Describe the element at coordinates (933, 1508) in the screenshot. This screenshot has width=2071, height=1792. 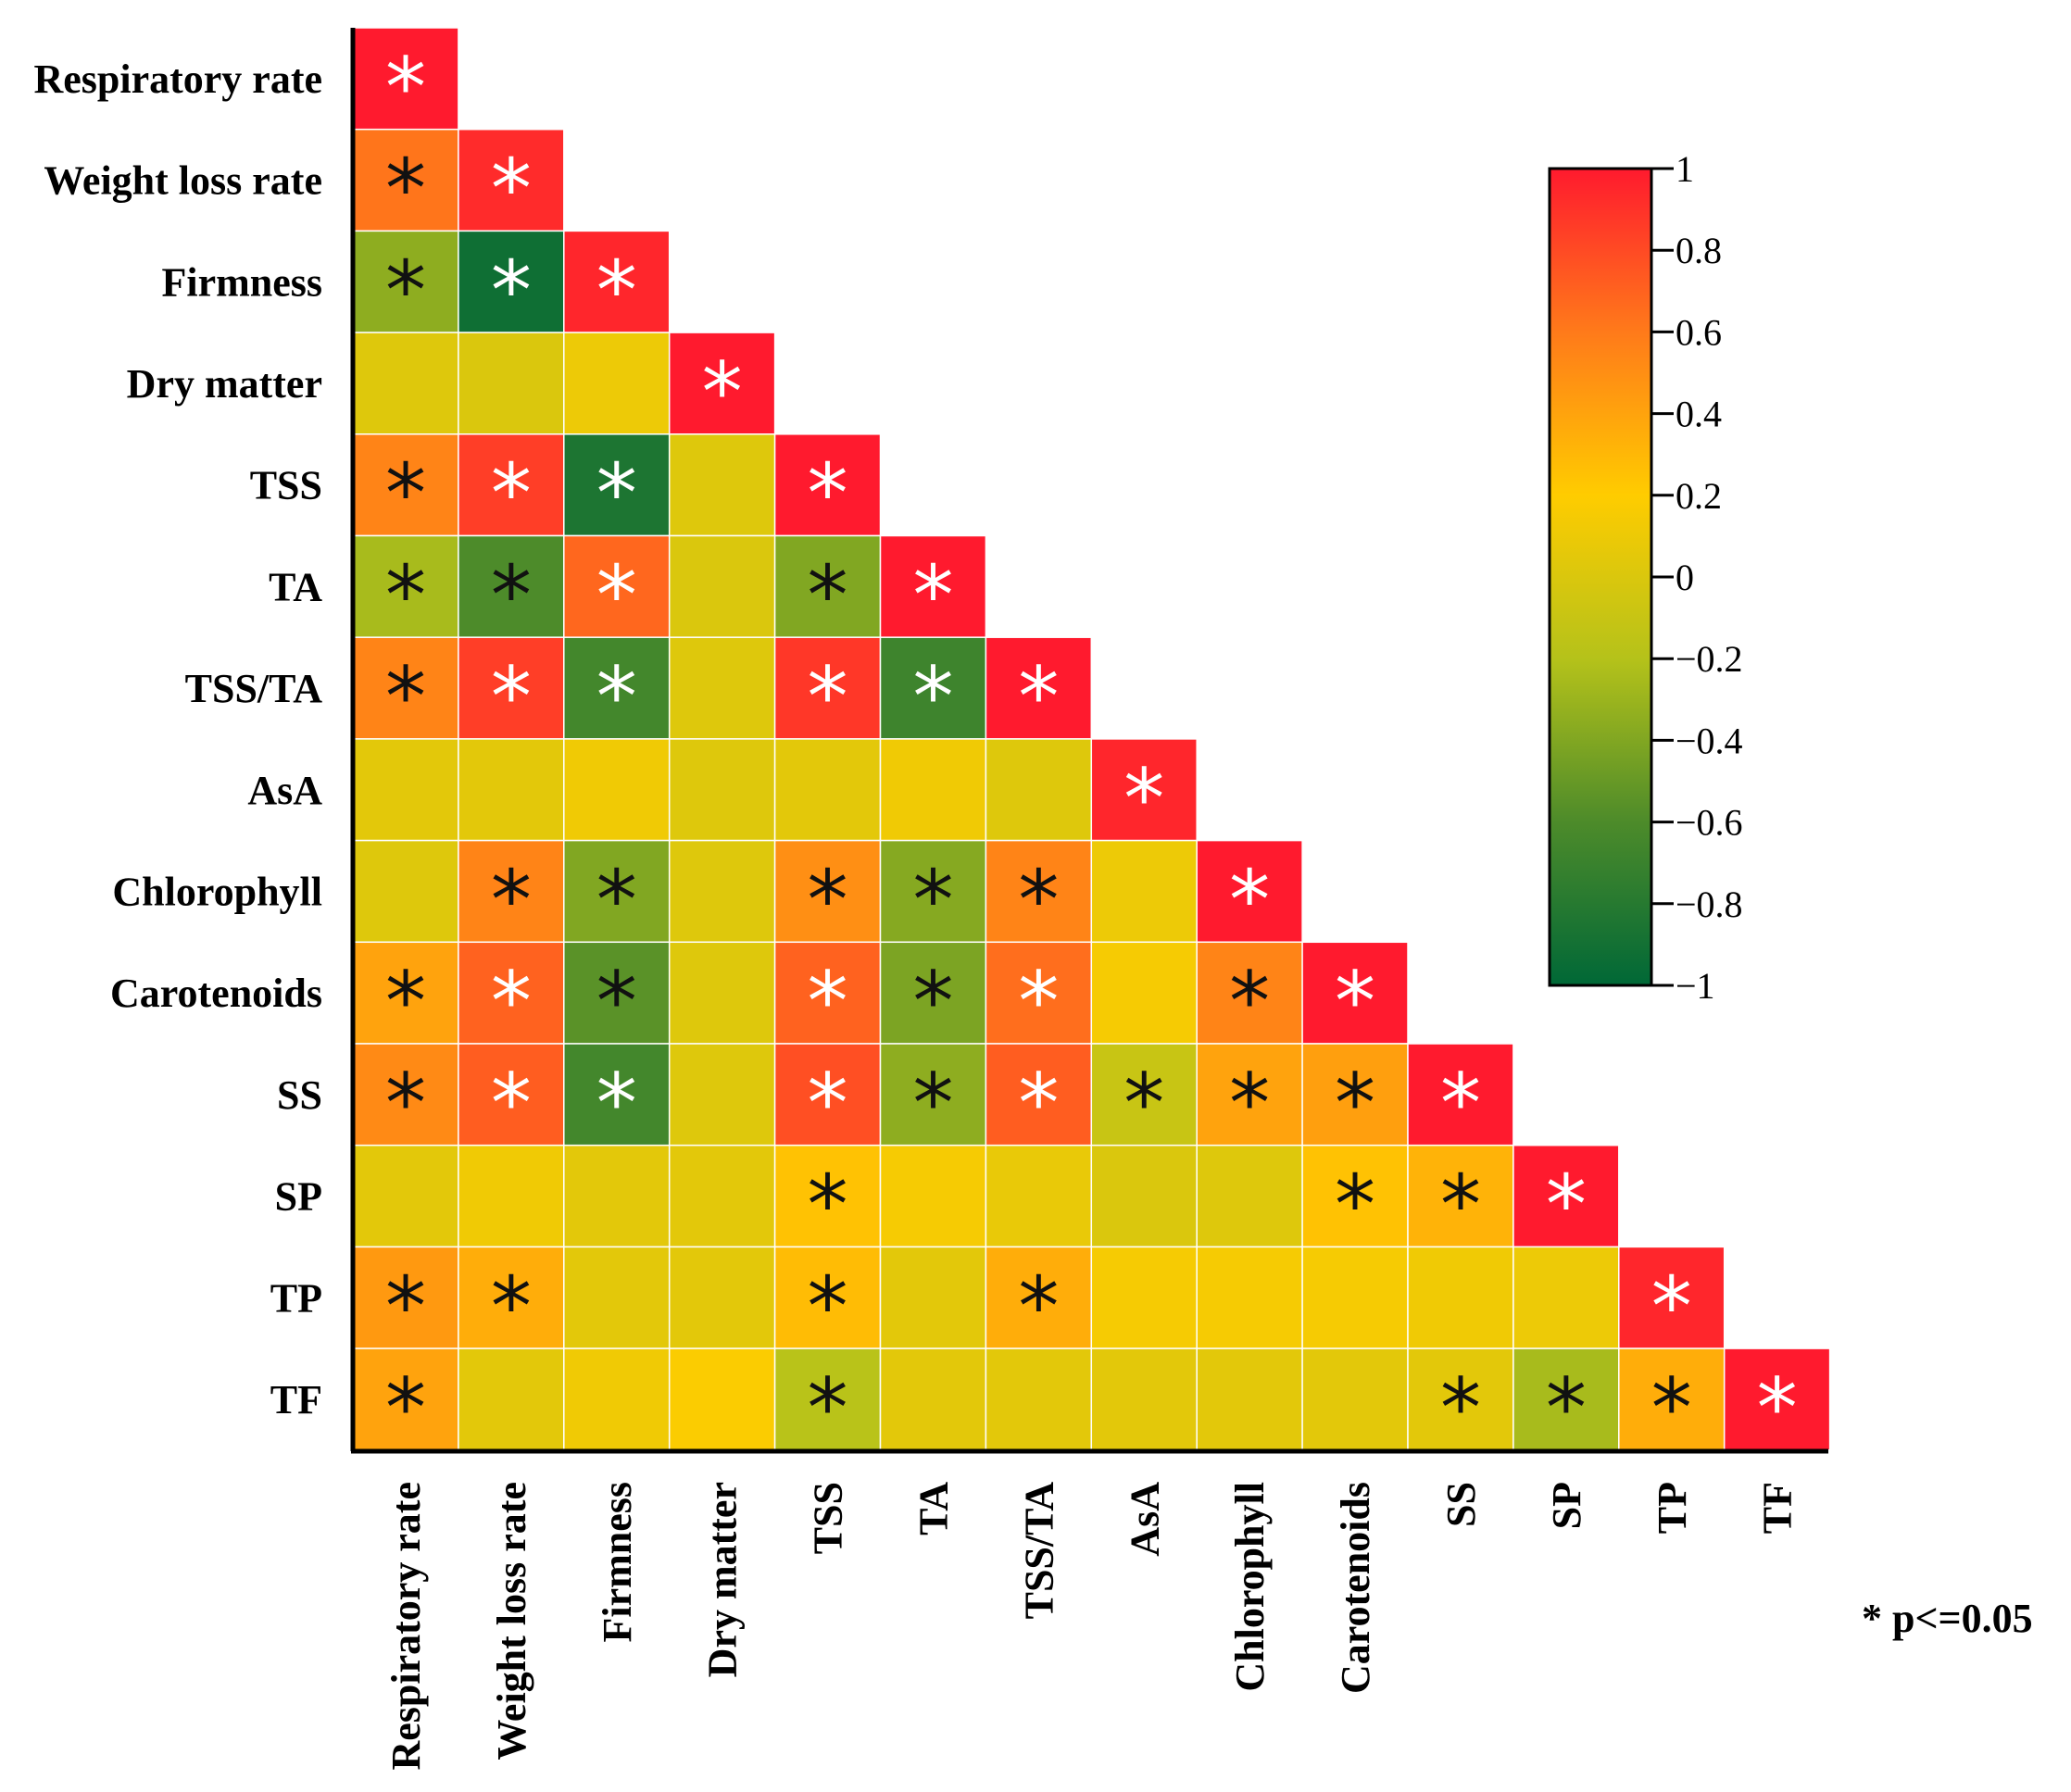
I see `column-label: TA` at that location.